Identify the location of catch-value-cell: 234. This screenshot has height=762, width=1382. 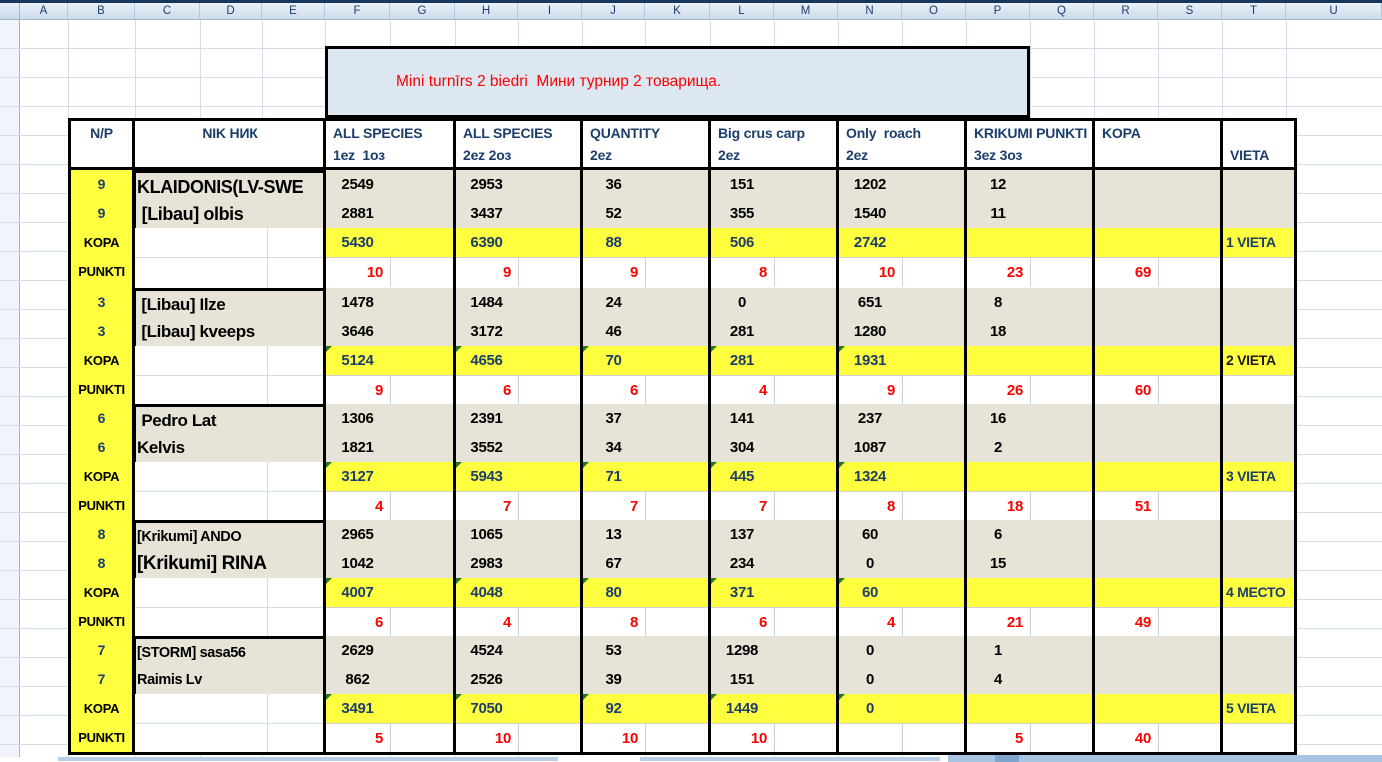
(774, 563).